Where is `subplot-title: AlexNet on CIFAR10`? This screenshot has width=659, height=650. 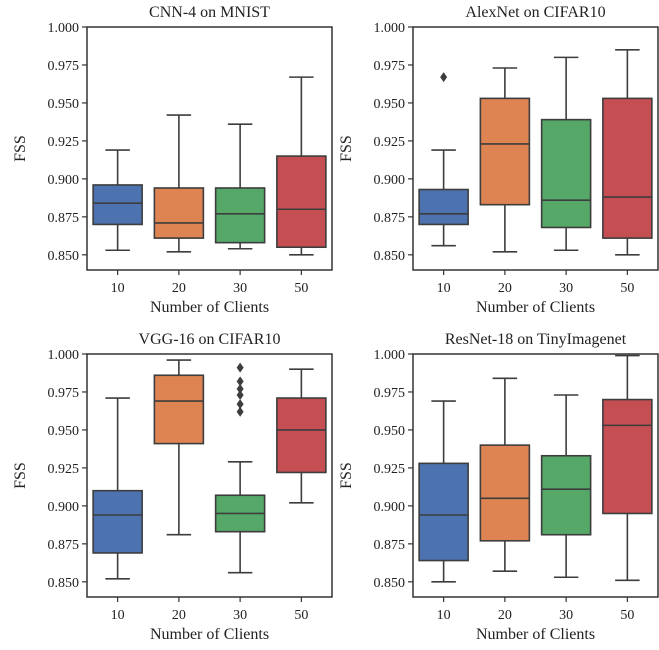
subplot-title: AlexNet on CIFAR10 is located at coordinates (535, 12).